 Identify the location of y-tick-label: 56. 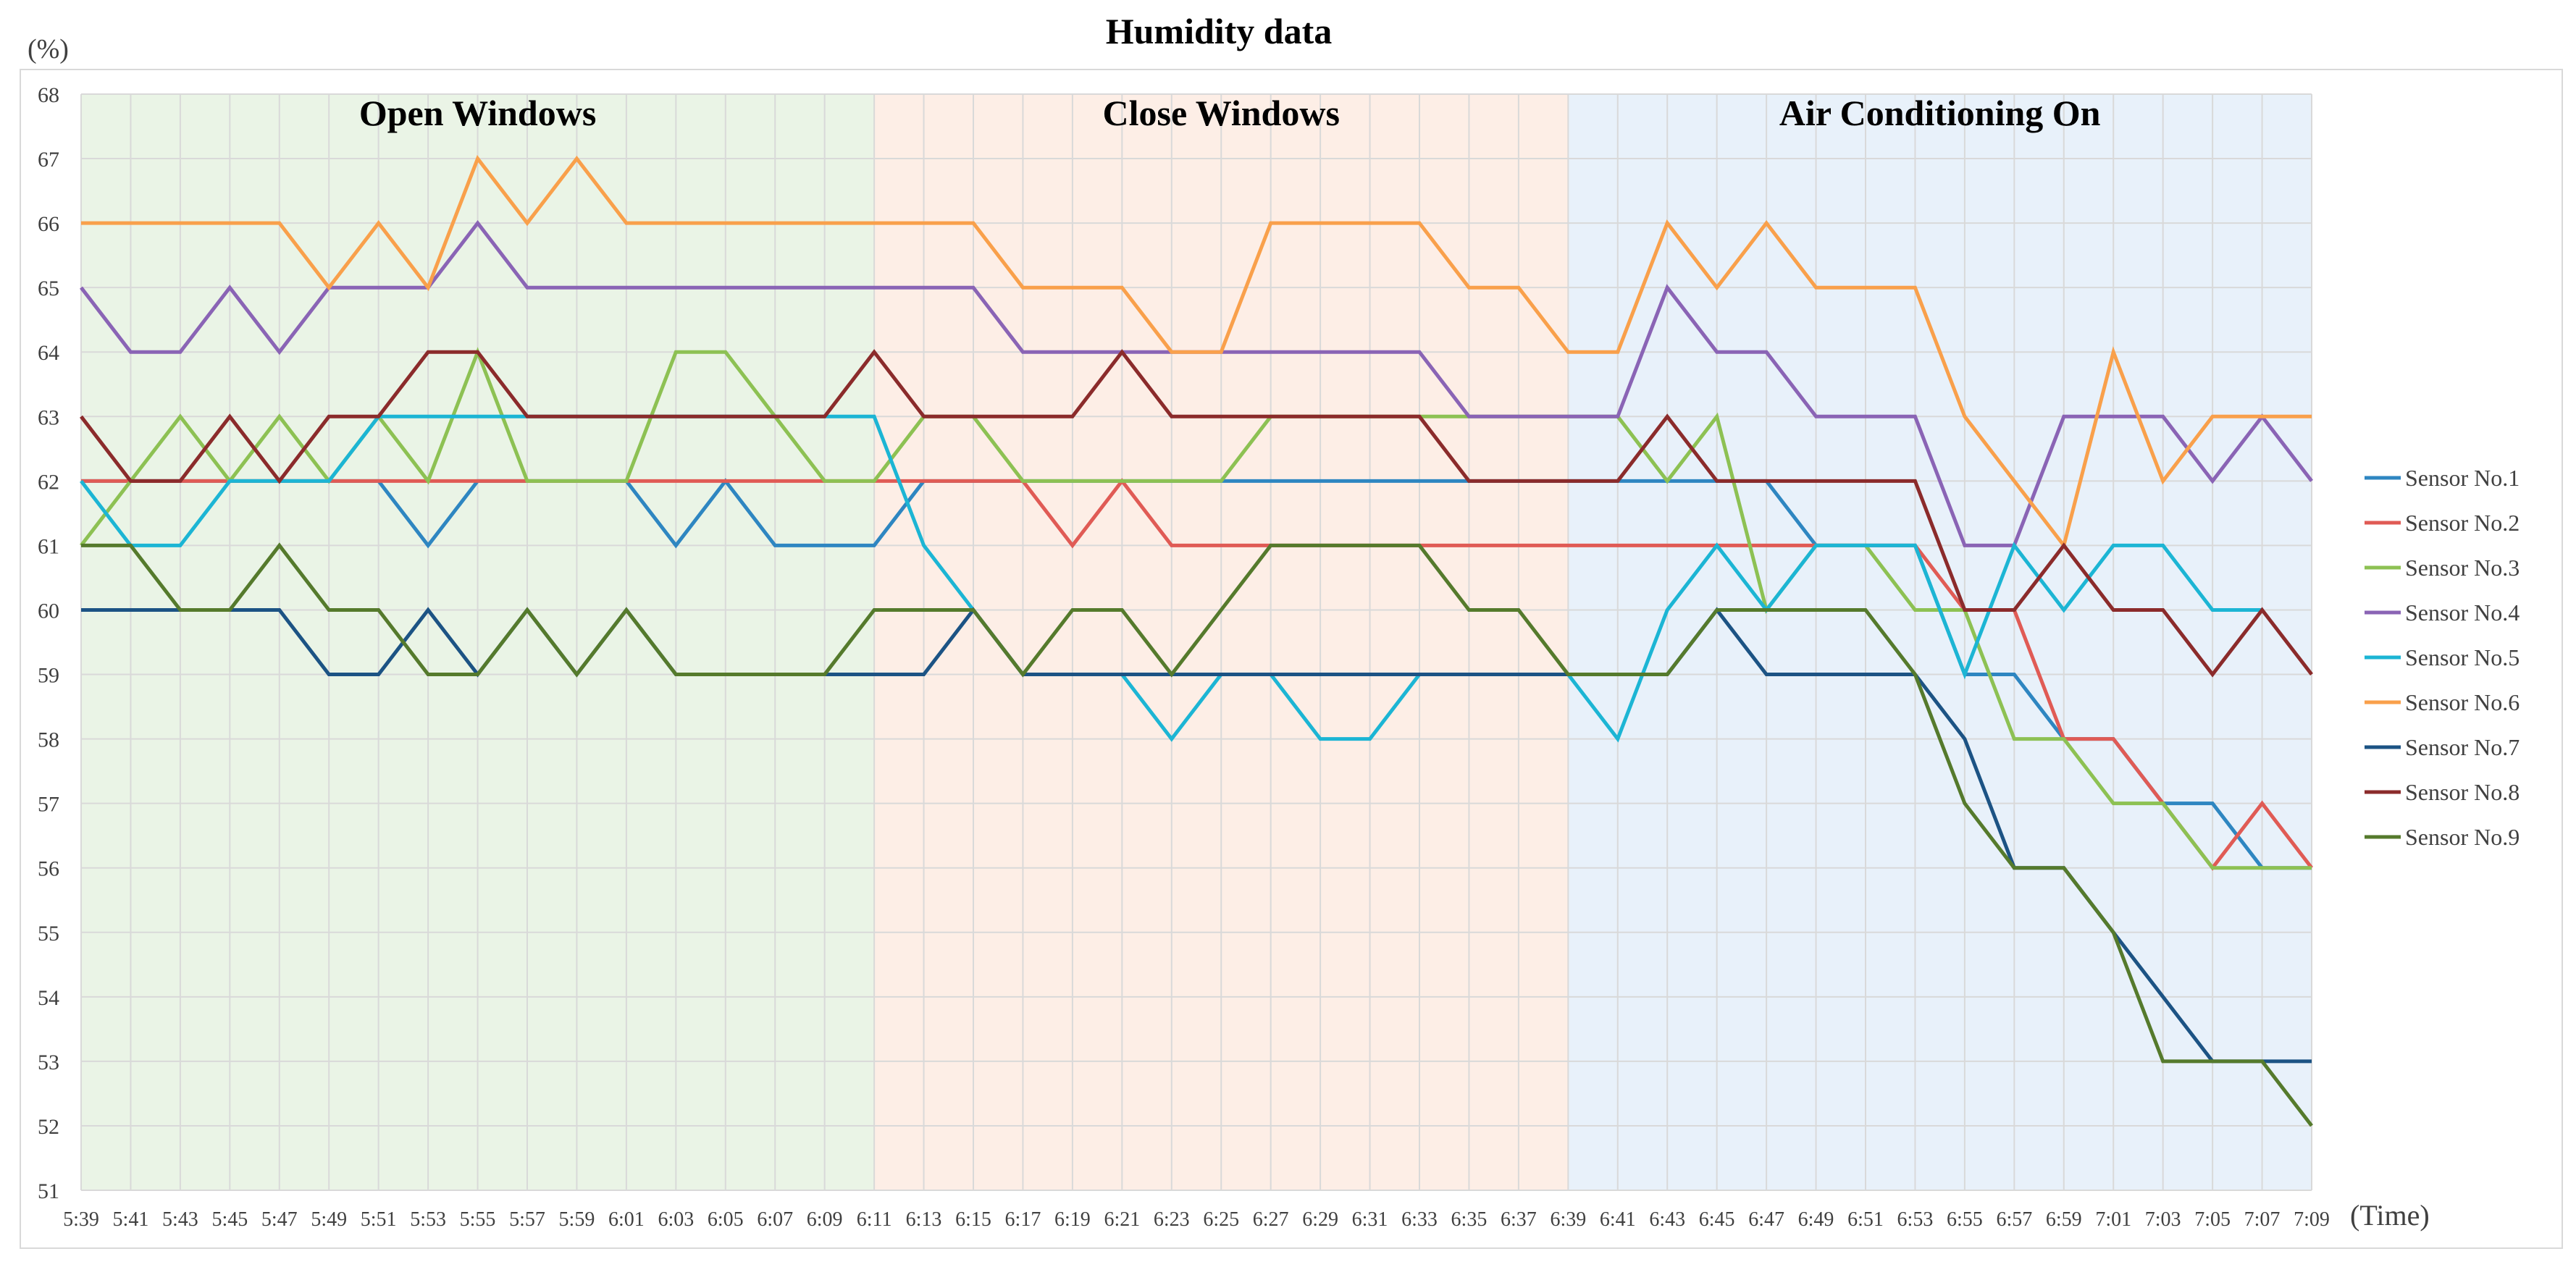
(48, 869).